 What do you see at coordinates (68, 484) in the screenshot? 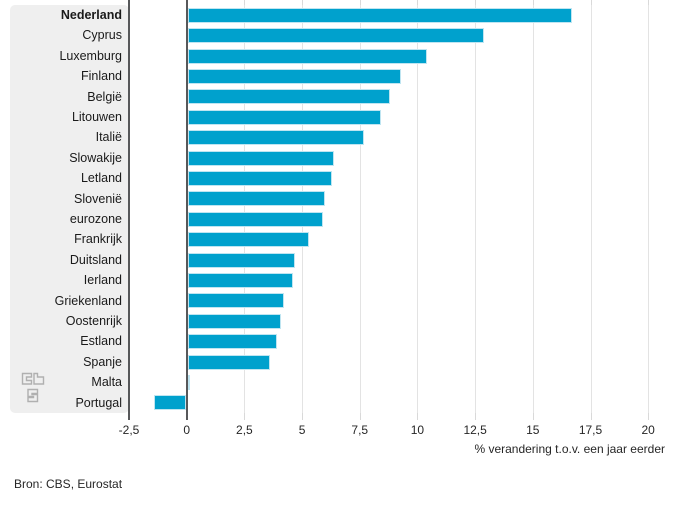
I see `source-note: Bron: CBS, Eurostat` at bounding box center [68, 484].